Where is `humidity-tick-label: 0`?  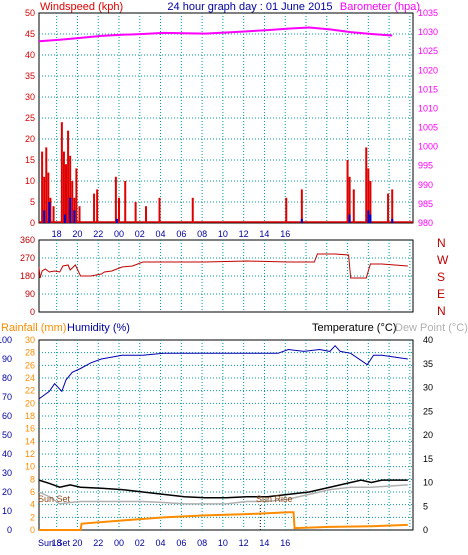
humidity-tick-label: 0 is located at coordinates (9, 530).